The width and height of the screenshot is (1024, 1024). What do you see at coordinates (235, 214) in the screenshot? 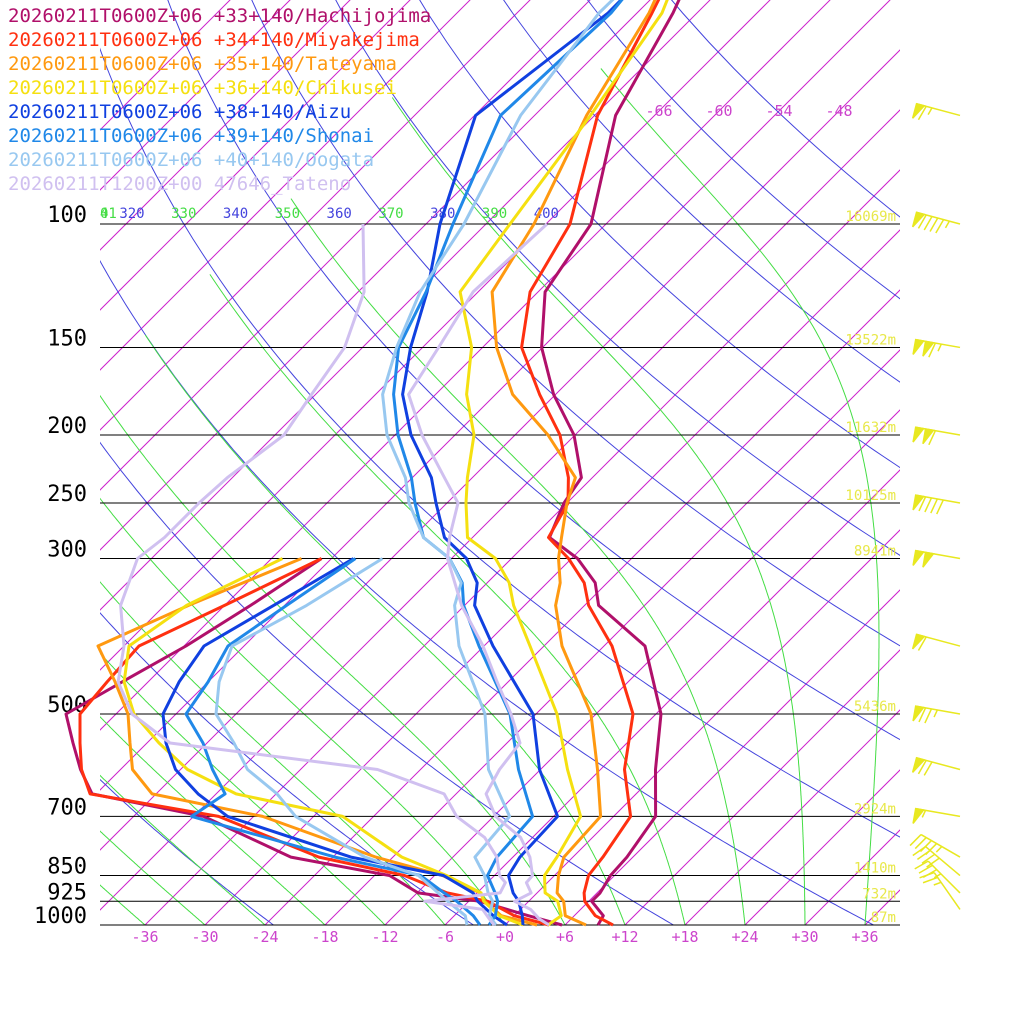
I see `theta-label: 340` at bounding box center [235, 214].